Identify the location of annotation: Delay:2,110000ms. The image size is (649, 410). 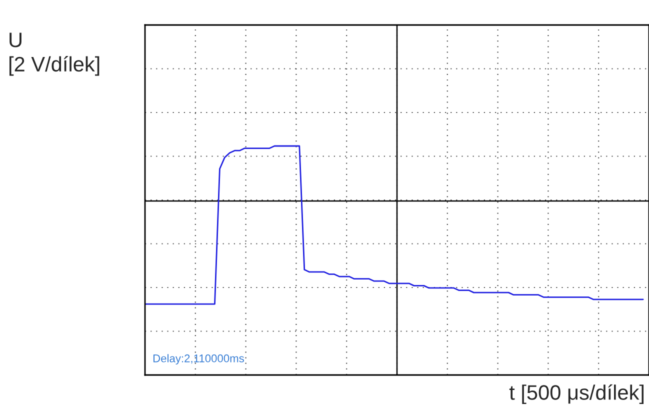
(198, 359).